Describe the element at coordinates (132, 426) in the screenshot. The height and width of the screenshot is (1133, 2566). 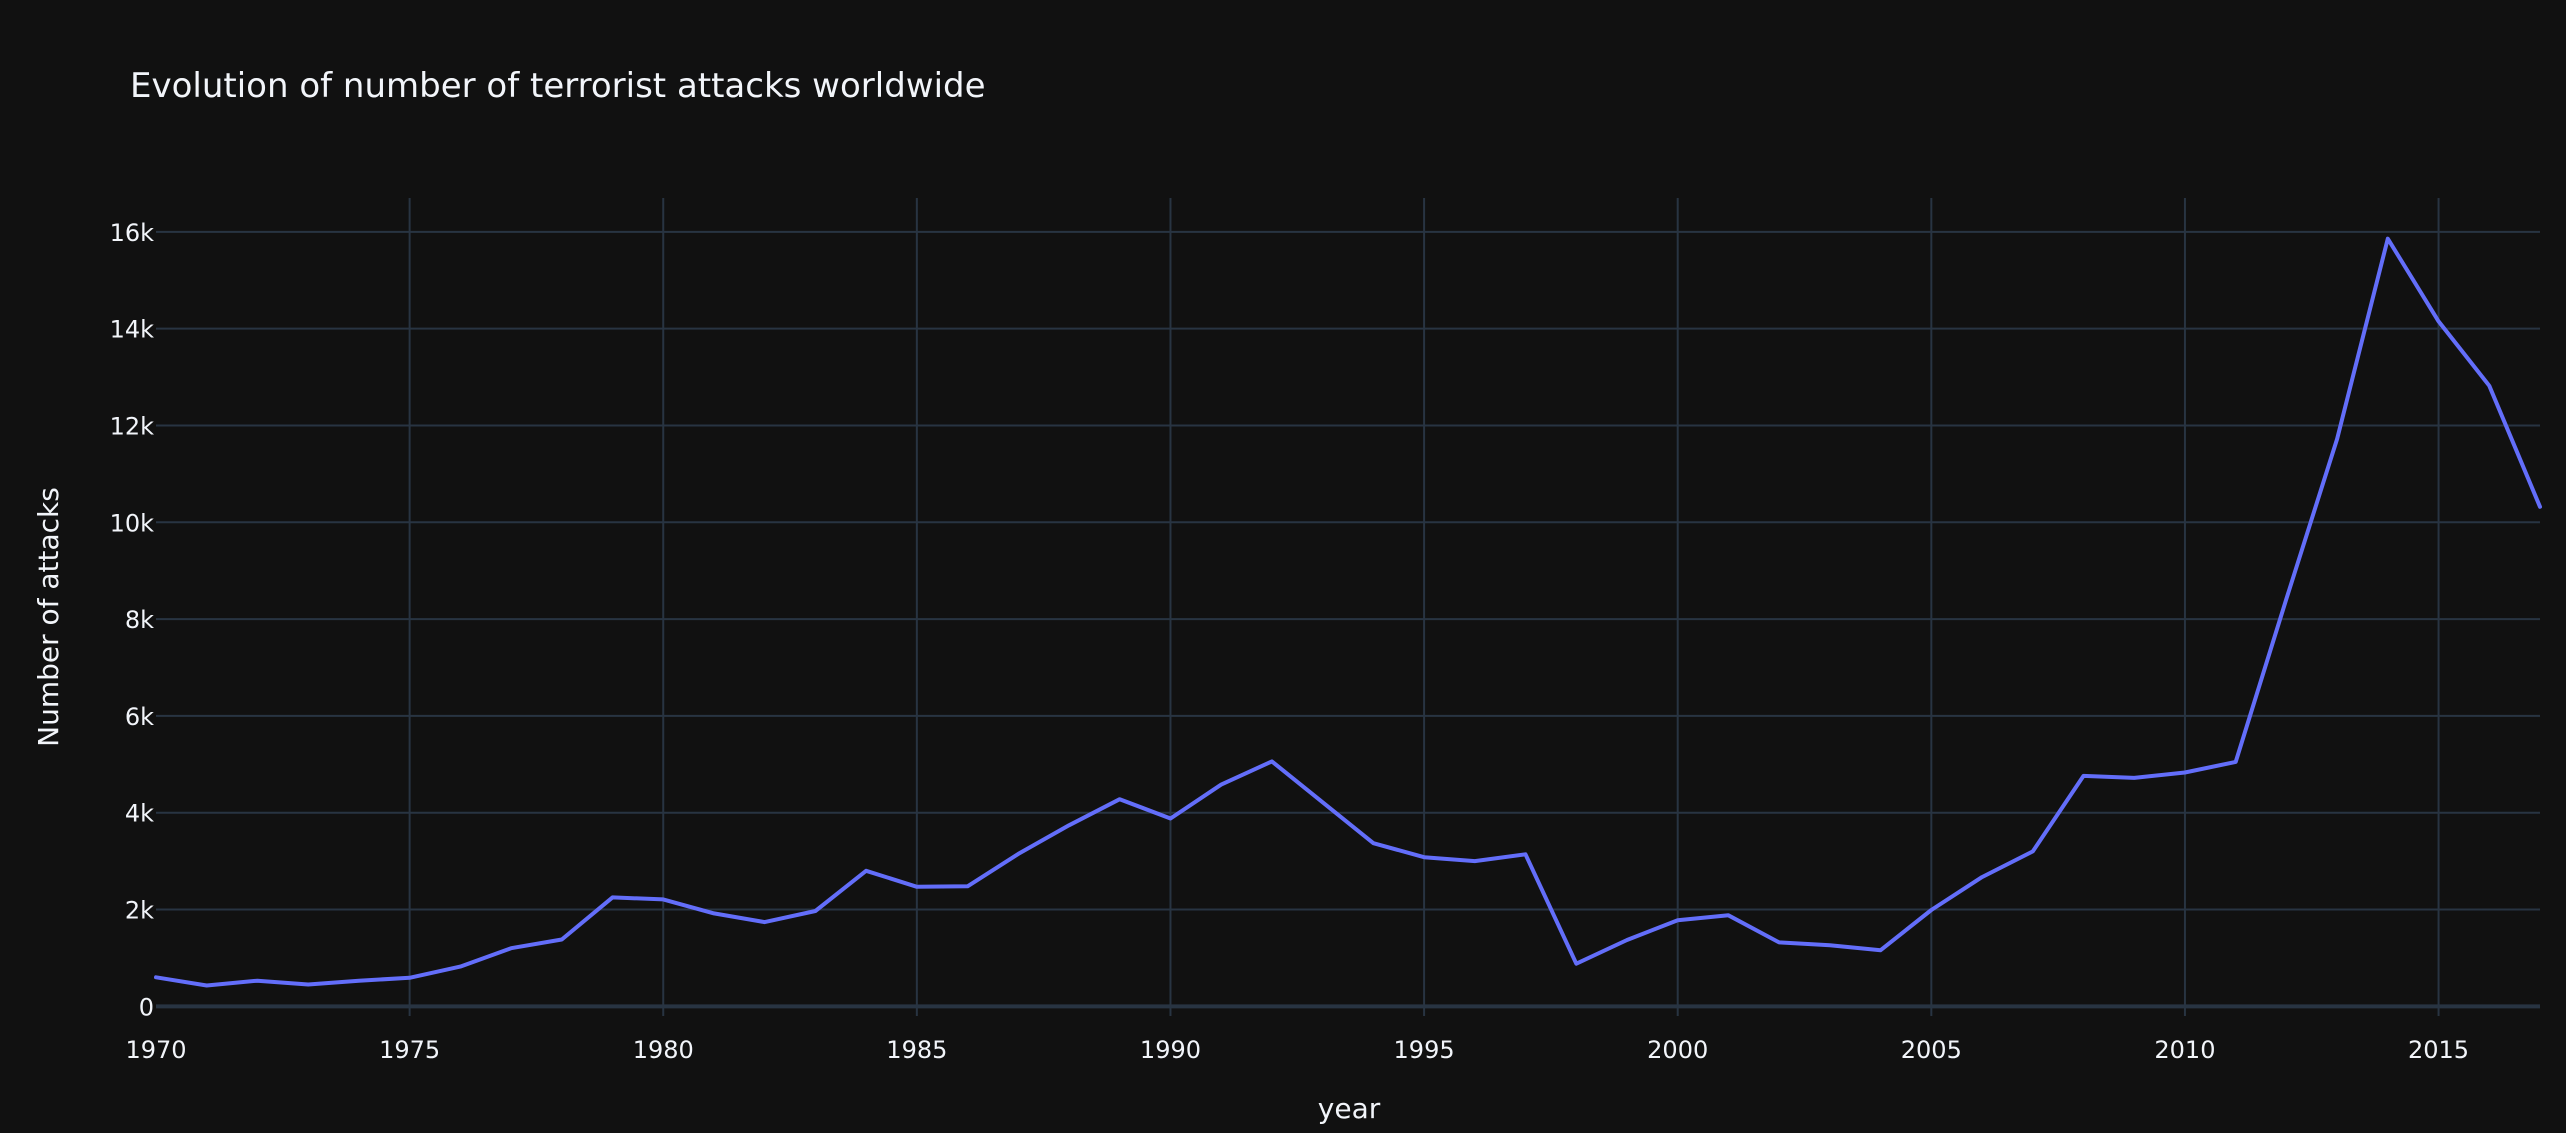
I see `y-tick-label: 12k` at that location.